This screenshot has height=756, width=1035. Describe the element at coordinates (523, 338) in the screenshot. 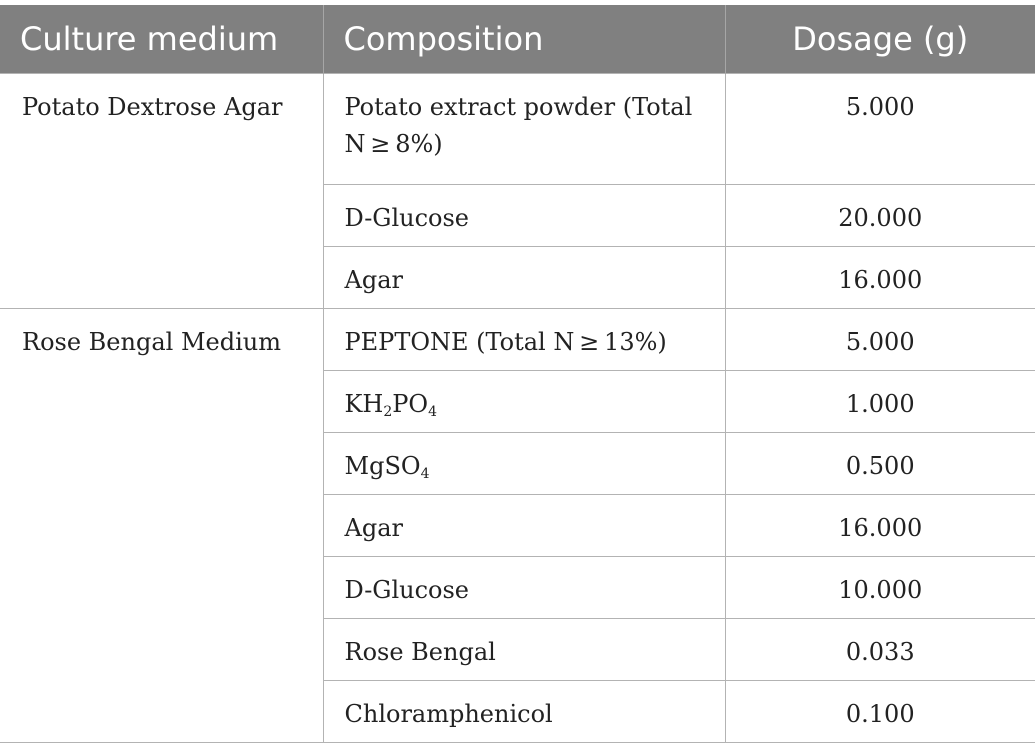

I see `composition-cell: PEPTONE (Total N ≥ 13%)` at that location.